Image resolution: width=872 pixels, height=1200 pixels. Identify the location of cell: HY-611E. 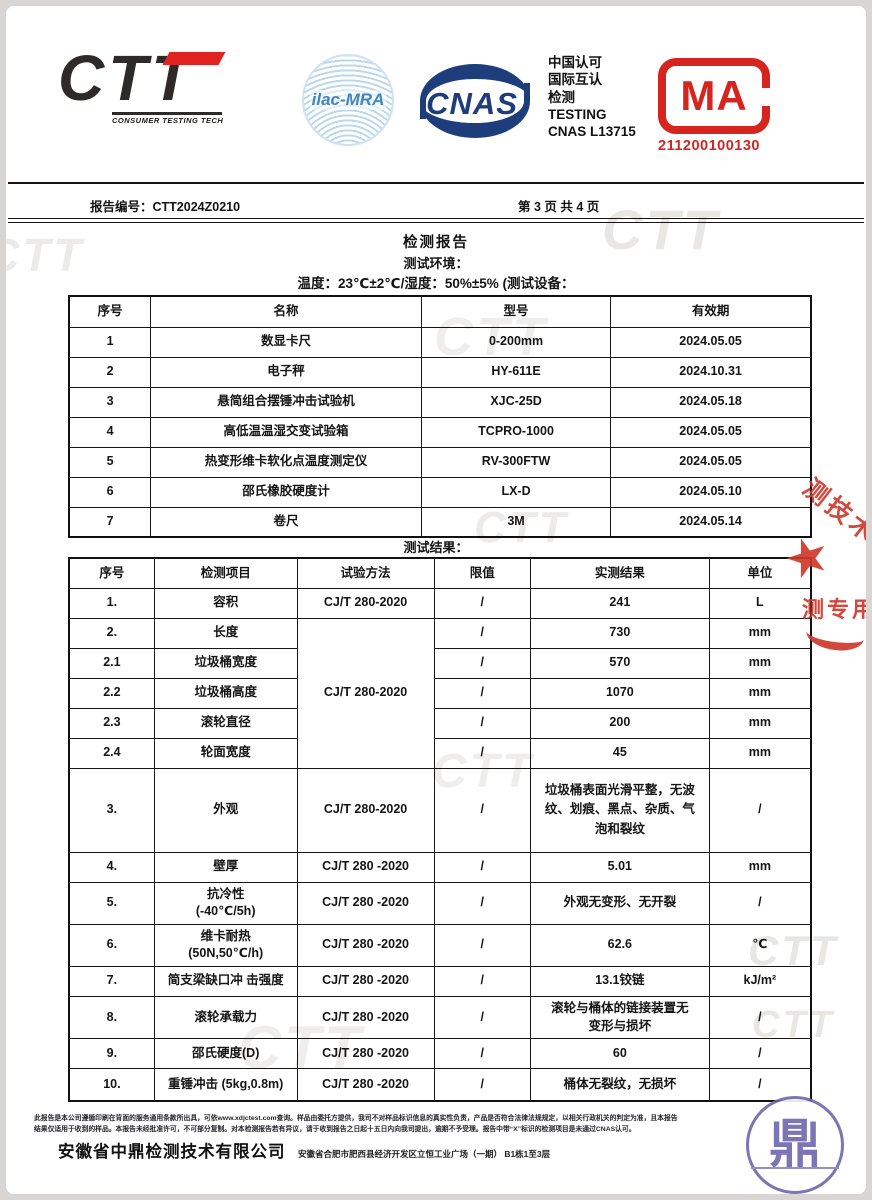
(516, 372).